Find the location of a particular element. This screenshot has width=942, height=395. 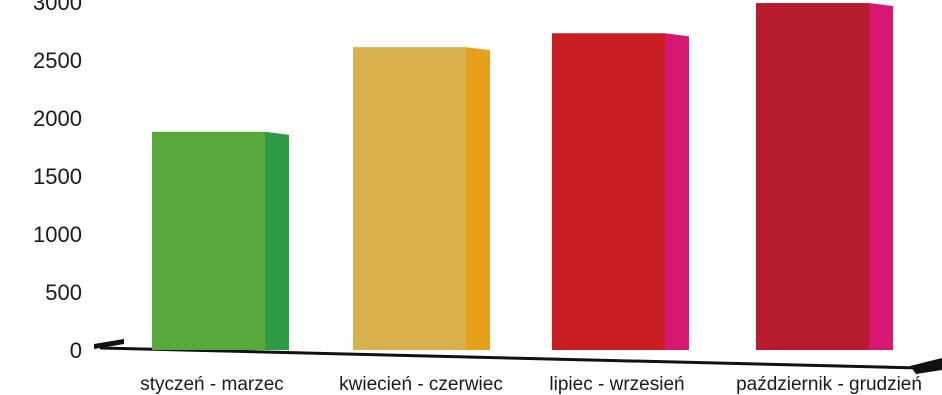

x-tick-label: lipiec - wrzesień is located at coordinates (616, 384).